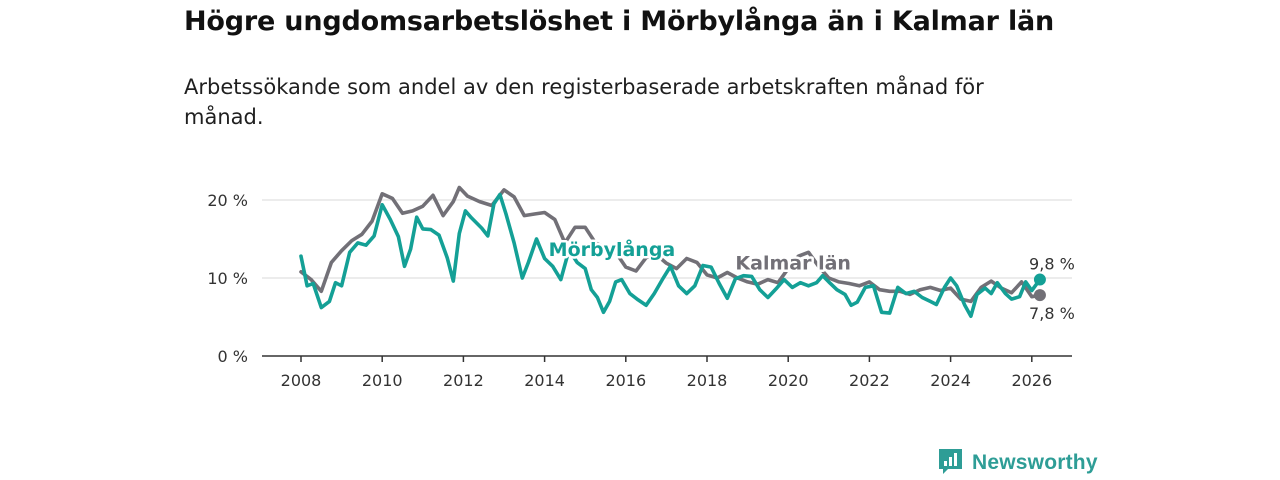 The height and width of the screenshot is (480, 1280). What do you see at coordinates (707, 380) in the screenshot?
I see `x-tick-label: 2018` at bounding box center [707, 380].